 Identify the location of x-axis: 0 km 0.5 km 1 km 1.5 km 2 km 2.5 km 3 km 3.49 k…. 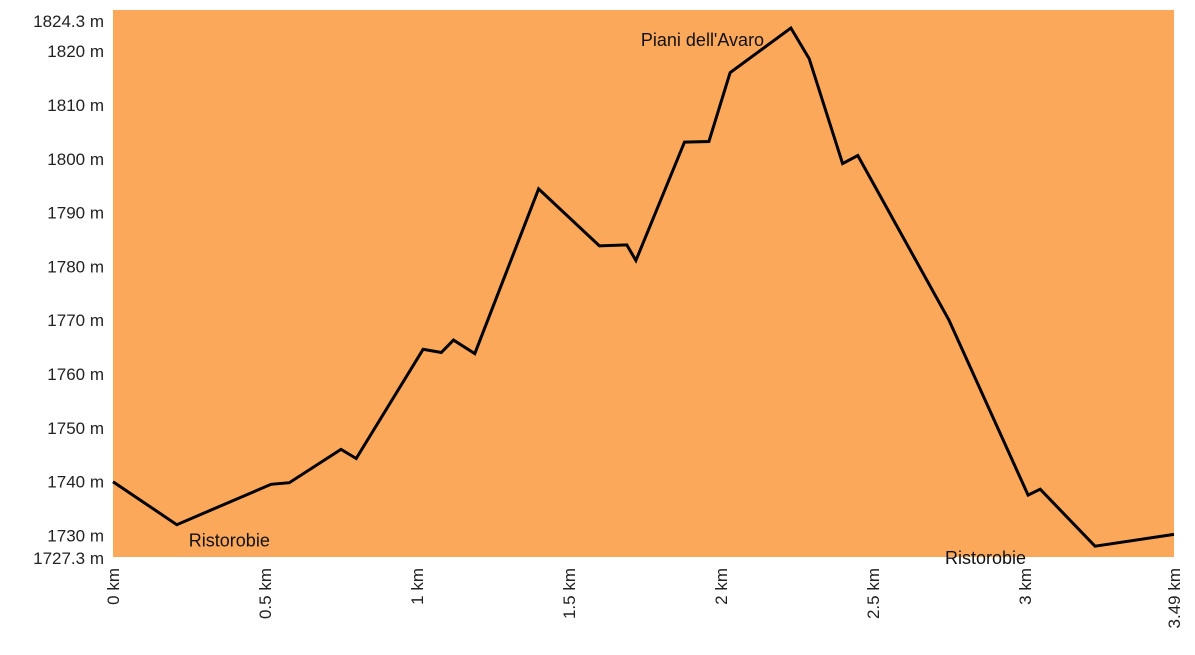
(644, 598).